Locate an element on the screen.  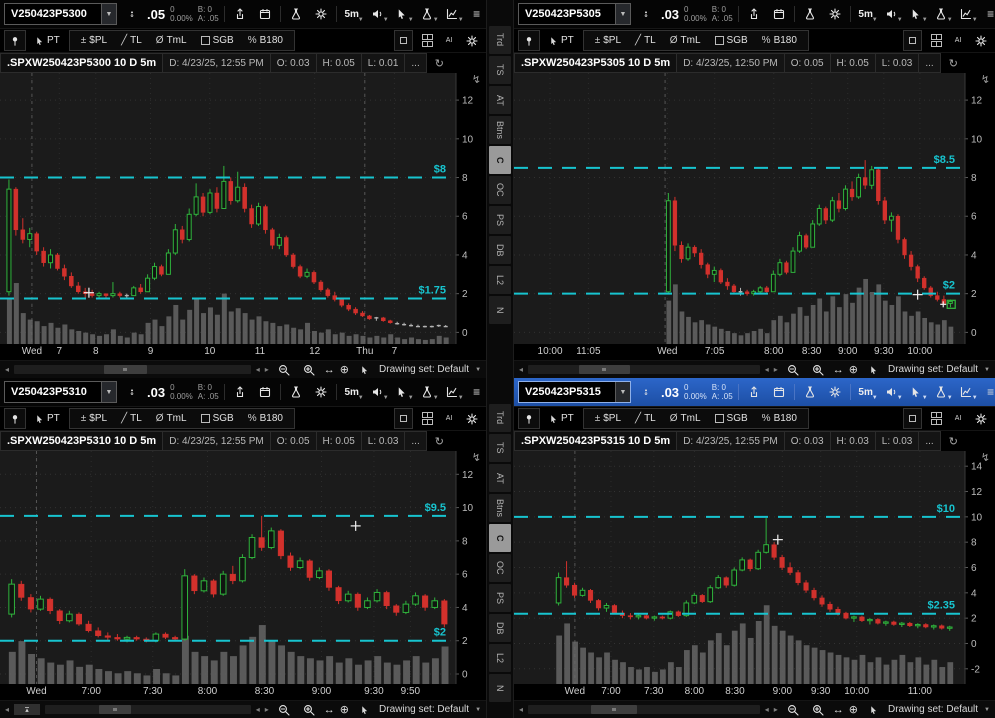
jump-to-present-button: ▴ is located at coordinates (27, 709).